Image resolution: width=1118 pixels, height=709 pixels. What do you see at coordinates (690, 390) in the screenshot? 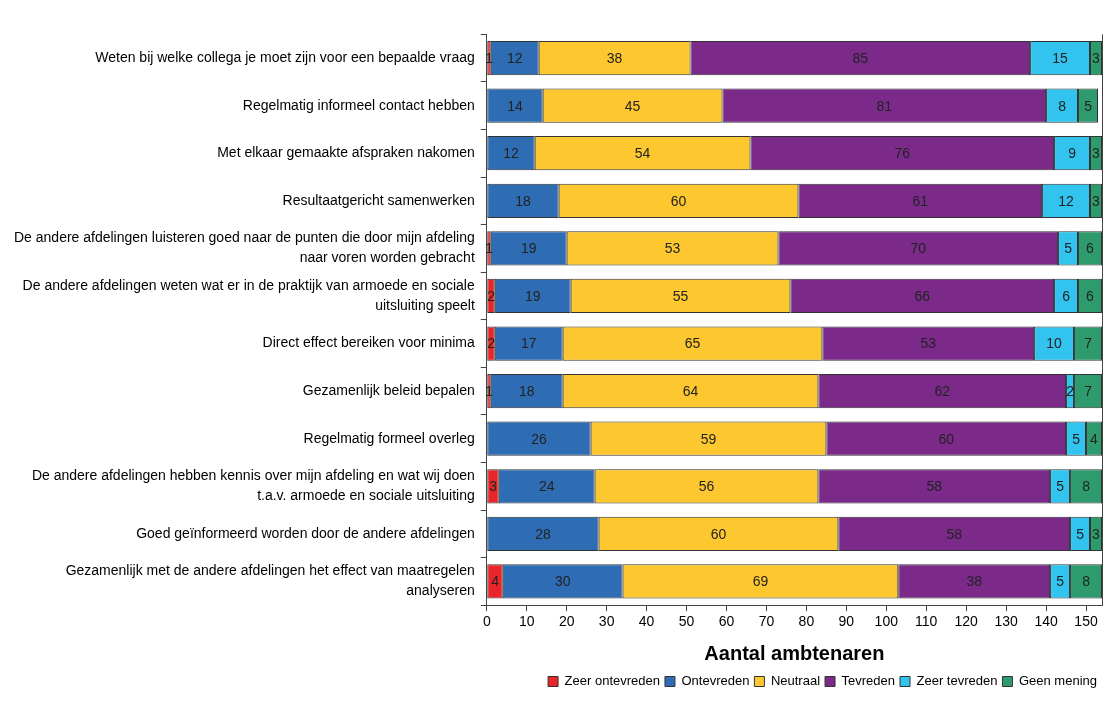
I see `data-label: 64` at bounding box center [690, 390].